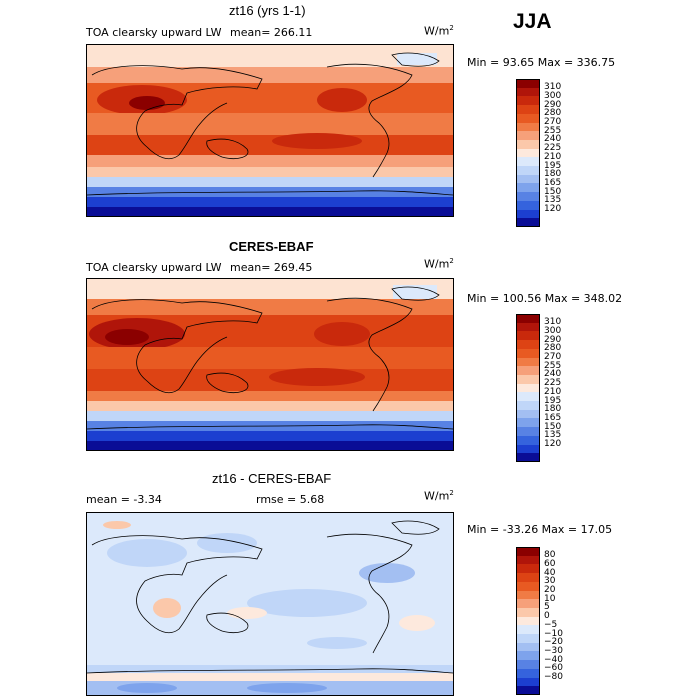 The image size is (700, 700). What do you see at coordinates (270, 182) in the screenshot?
I see `band-ice-edge` at bounding box center [270, 182].